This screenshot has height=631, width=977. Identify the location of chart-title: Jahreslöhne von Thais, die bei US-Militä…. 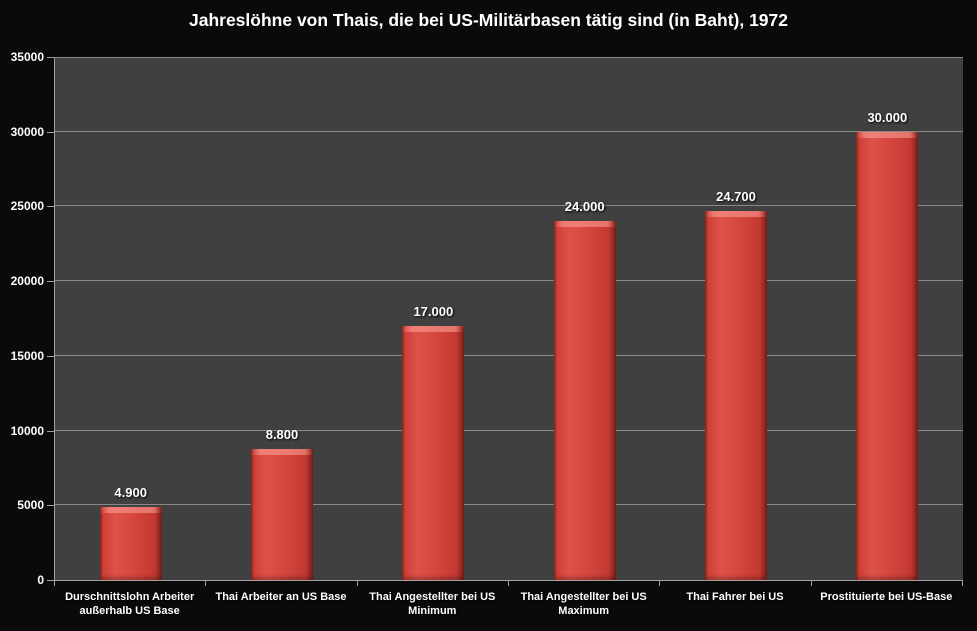
(488, 20).